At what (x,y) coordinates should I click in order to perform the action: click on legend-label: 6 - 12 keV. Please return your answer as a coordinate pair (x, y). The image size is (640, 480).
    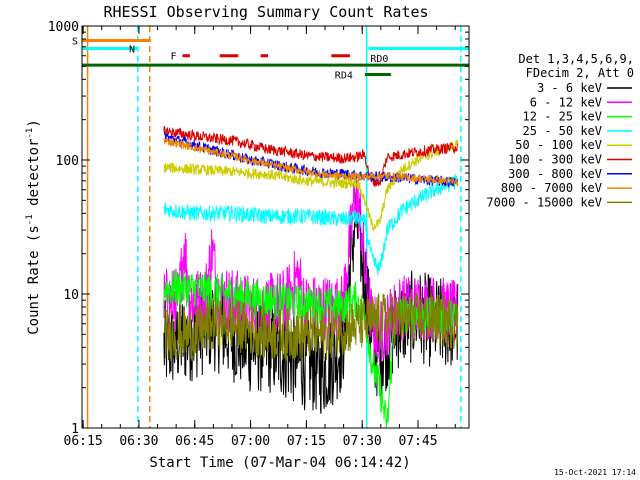
    Looking at the image, I should click on (566, 102).